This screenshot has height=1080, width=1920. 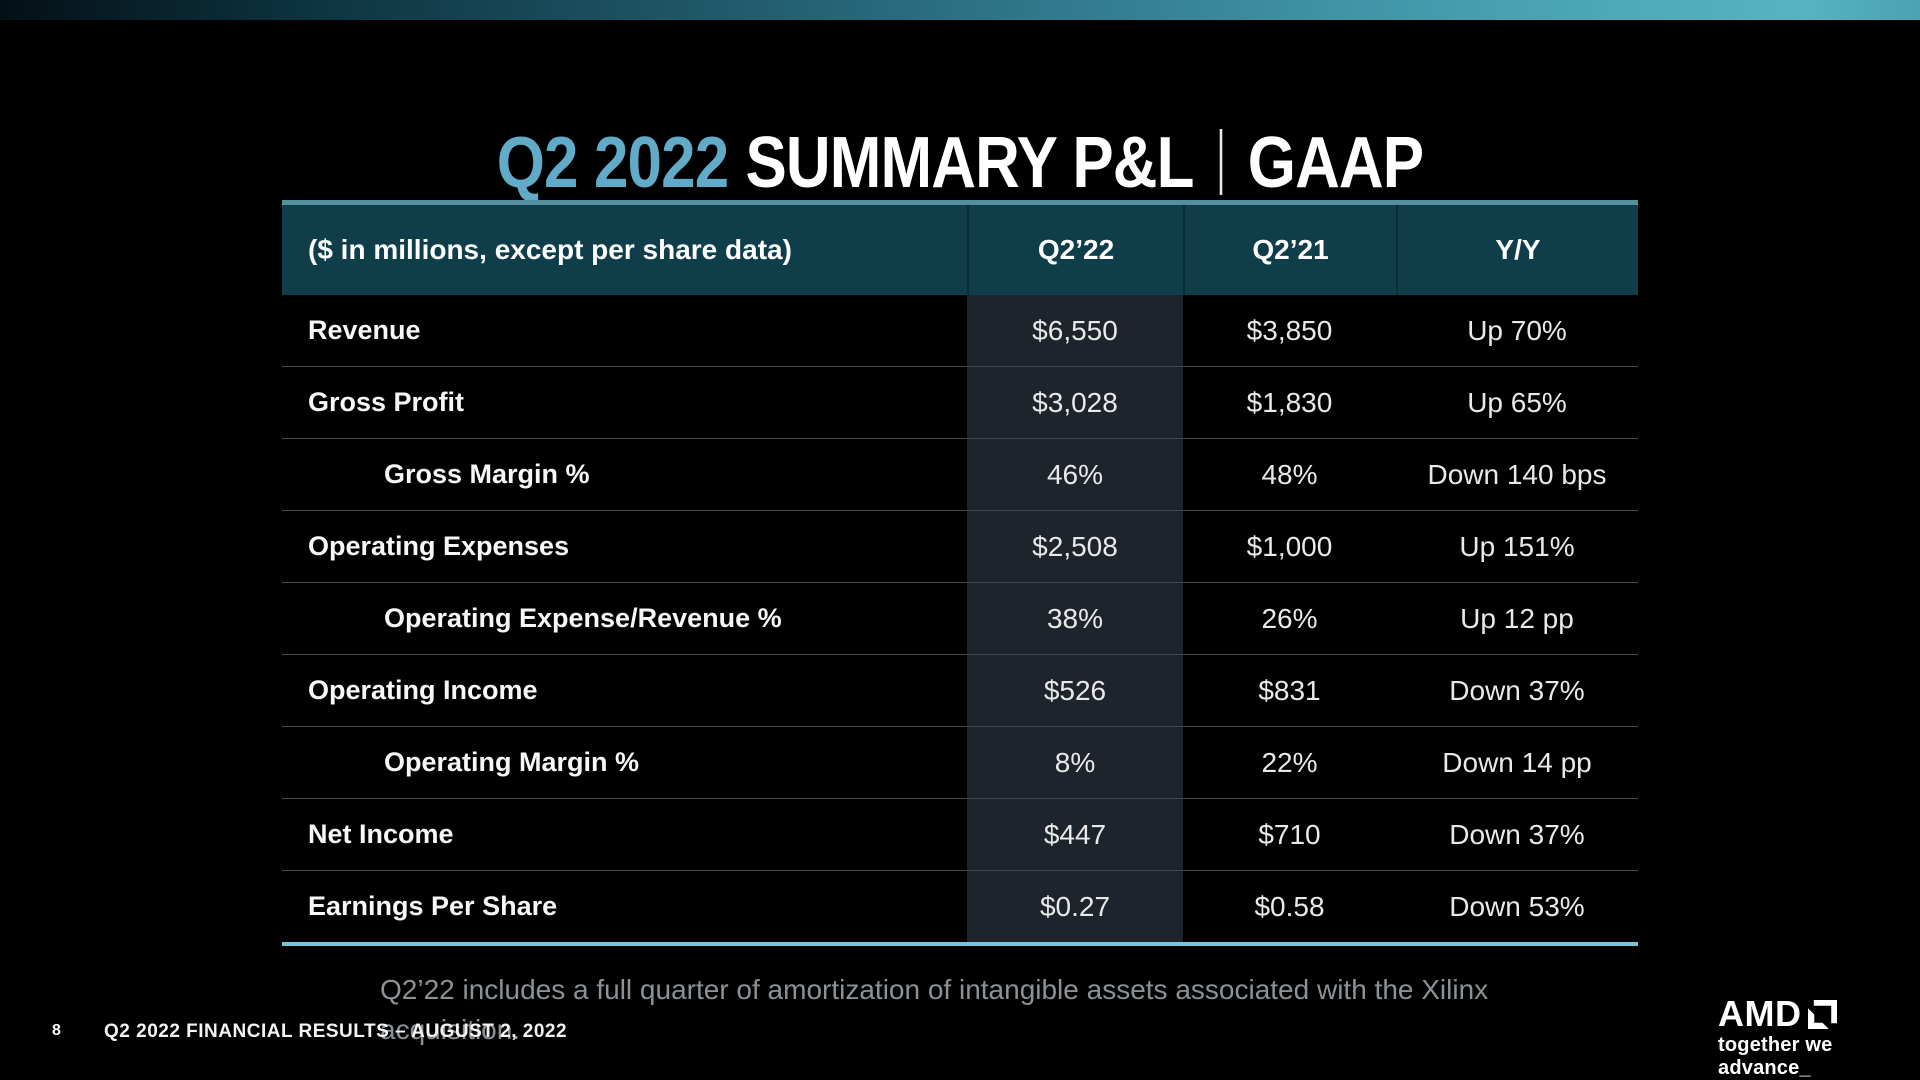 What do you see at coordinates (423, 690) in the screenshot?
I see `row-label: Operating Income` at bounding box center [423, 690].